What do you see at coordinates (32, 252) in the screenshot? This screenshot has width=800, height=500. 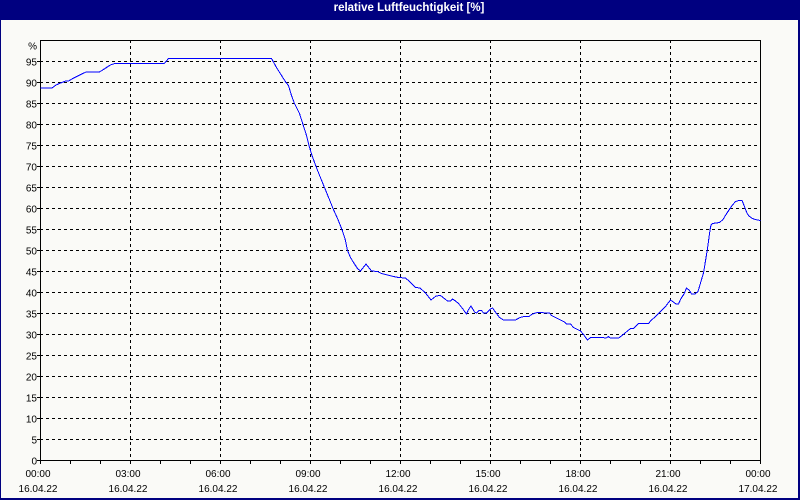 I see `svg-text: 50` at bounding box center [32, 252].